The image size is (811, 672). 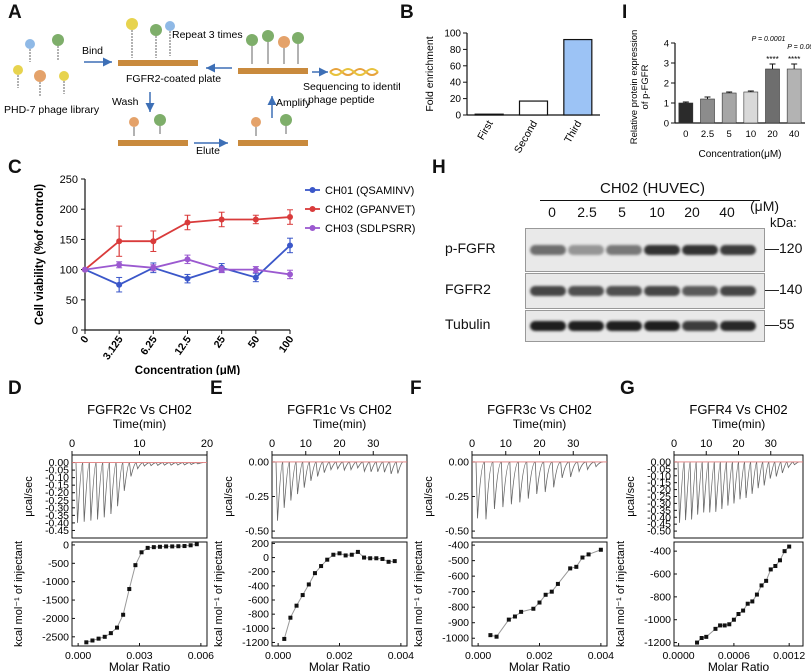 I want to click on y-axis-label: Fold enrichment, so click(x=430, y=73).